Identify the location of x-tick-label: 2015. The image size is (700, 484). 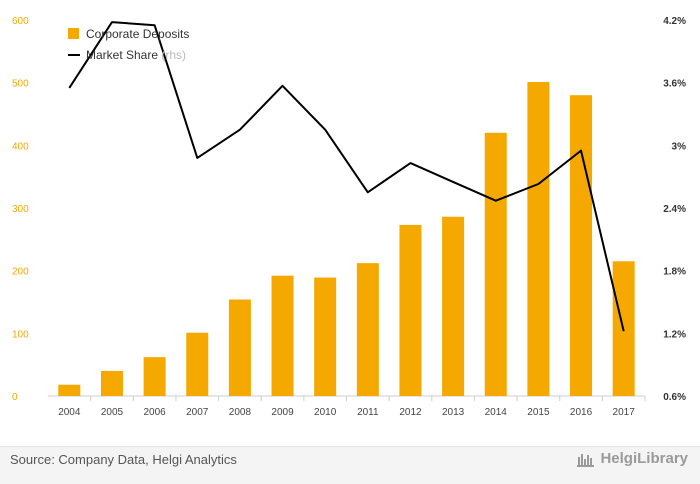
(538, 412).